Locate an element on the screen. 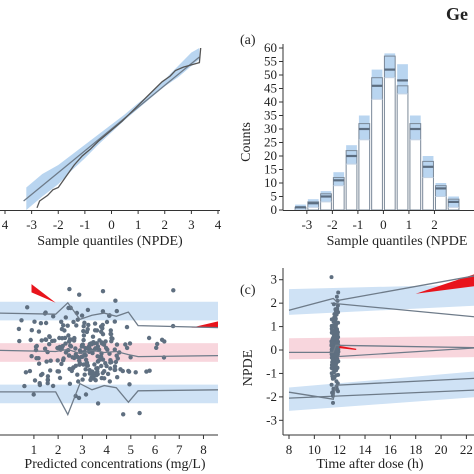  time-median-line is located at coordinates (381, 349).